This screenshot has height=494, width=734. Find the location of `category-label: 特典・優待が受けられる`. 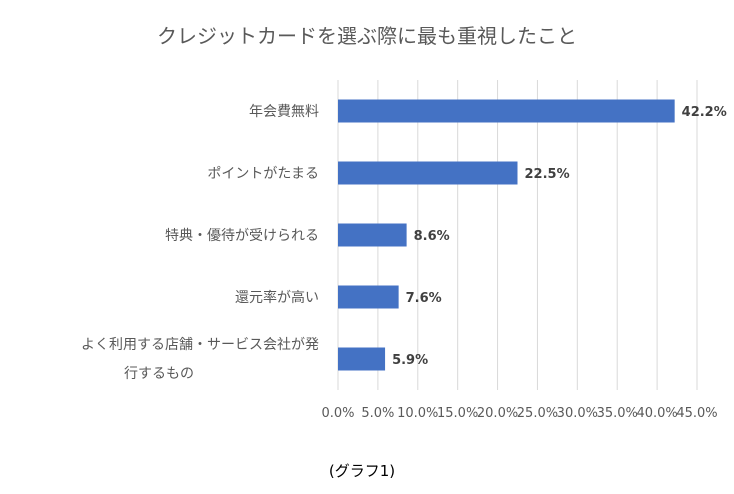

category-label: 特典・優待が受けられる is located at coordinates (242, 236).